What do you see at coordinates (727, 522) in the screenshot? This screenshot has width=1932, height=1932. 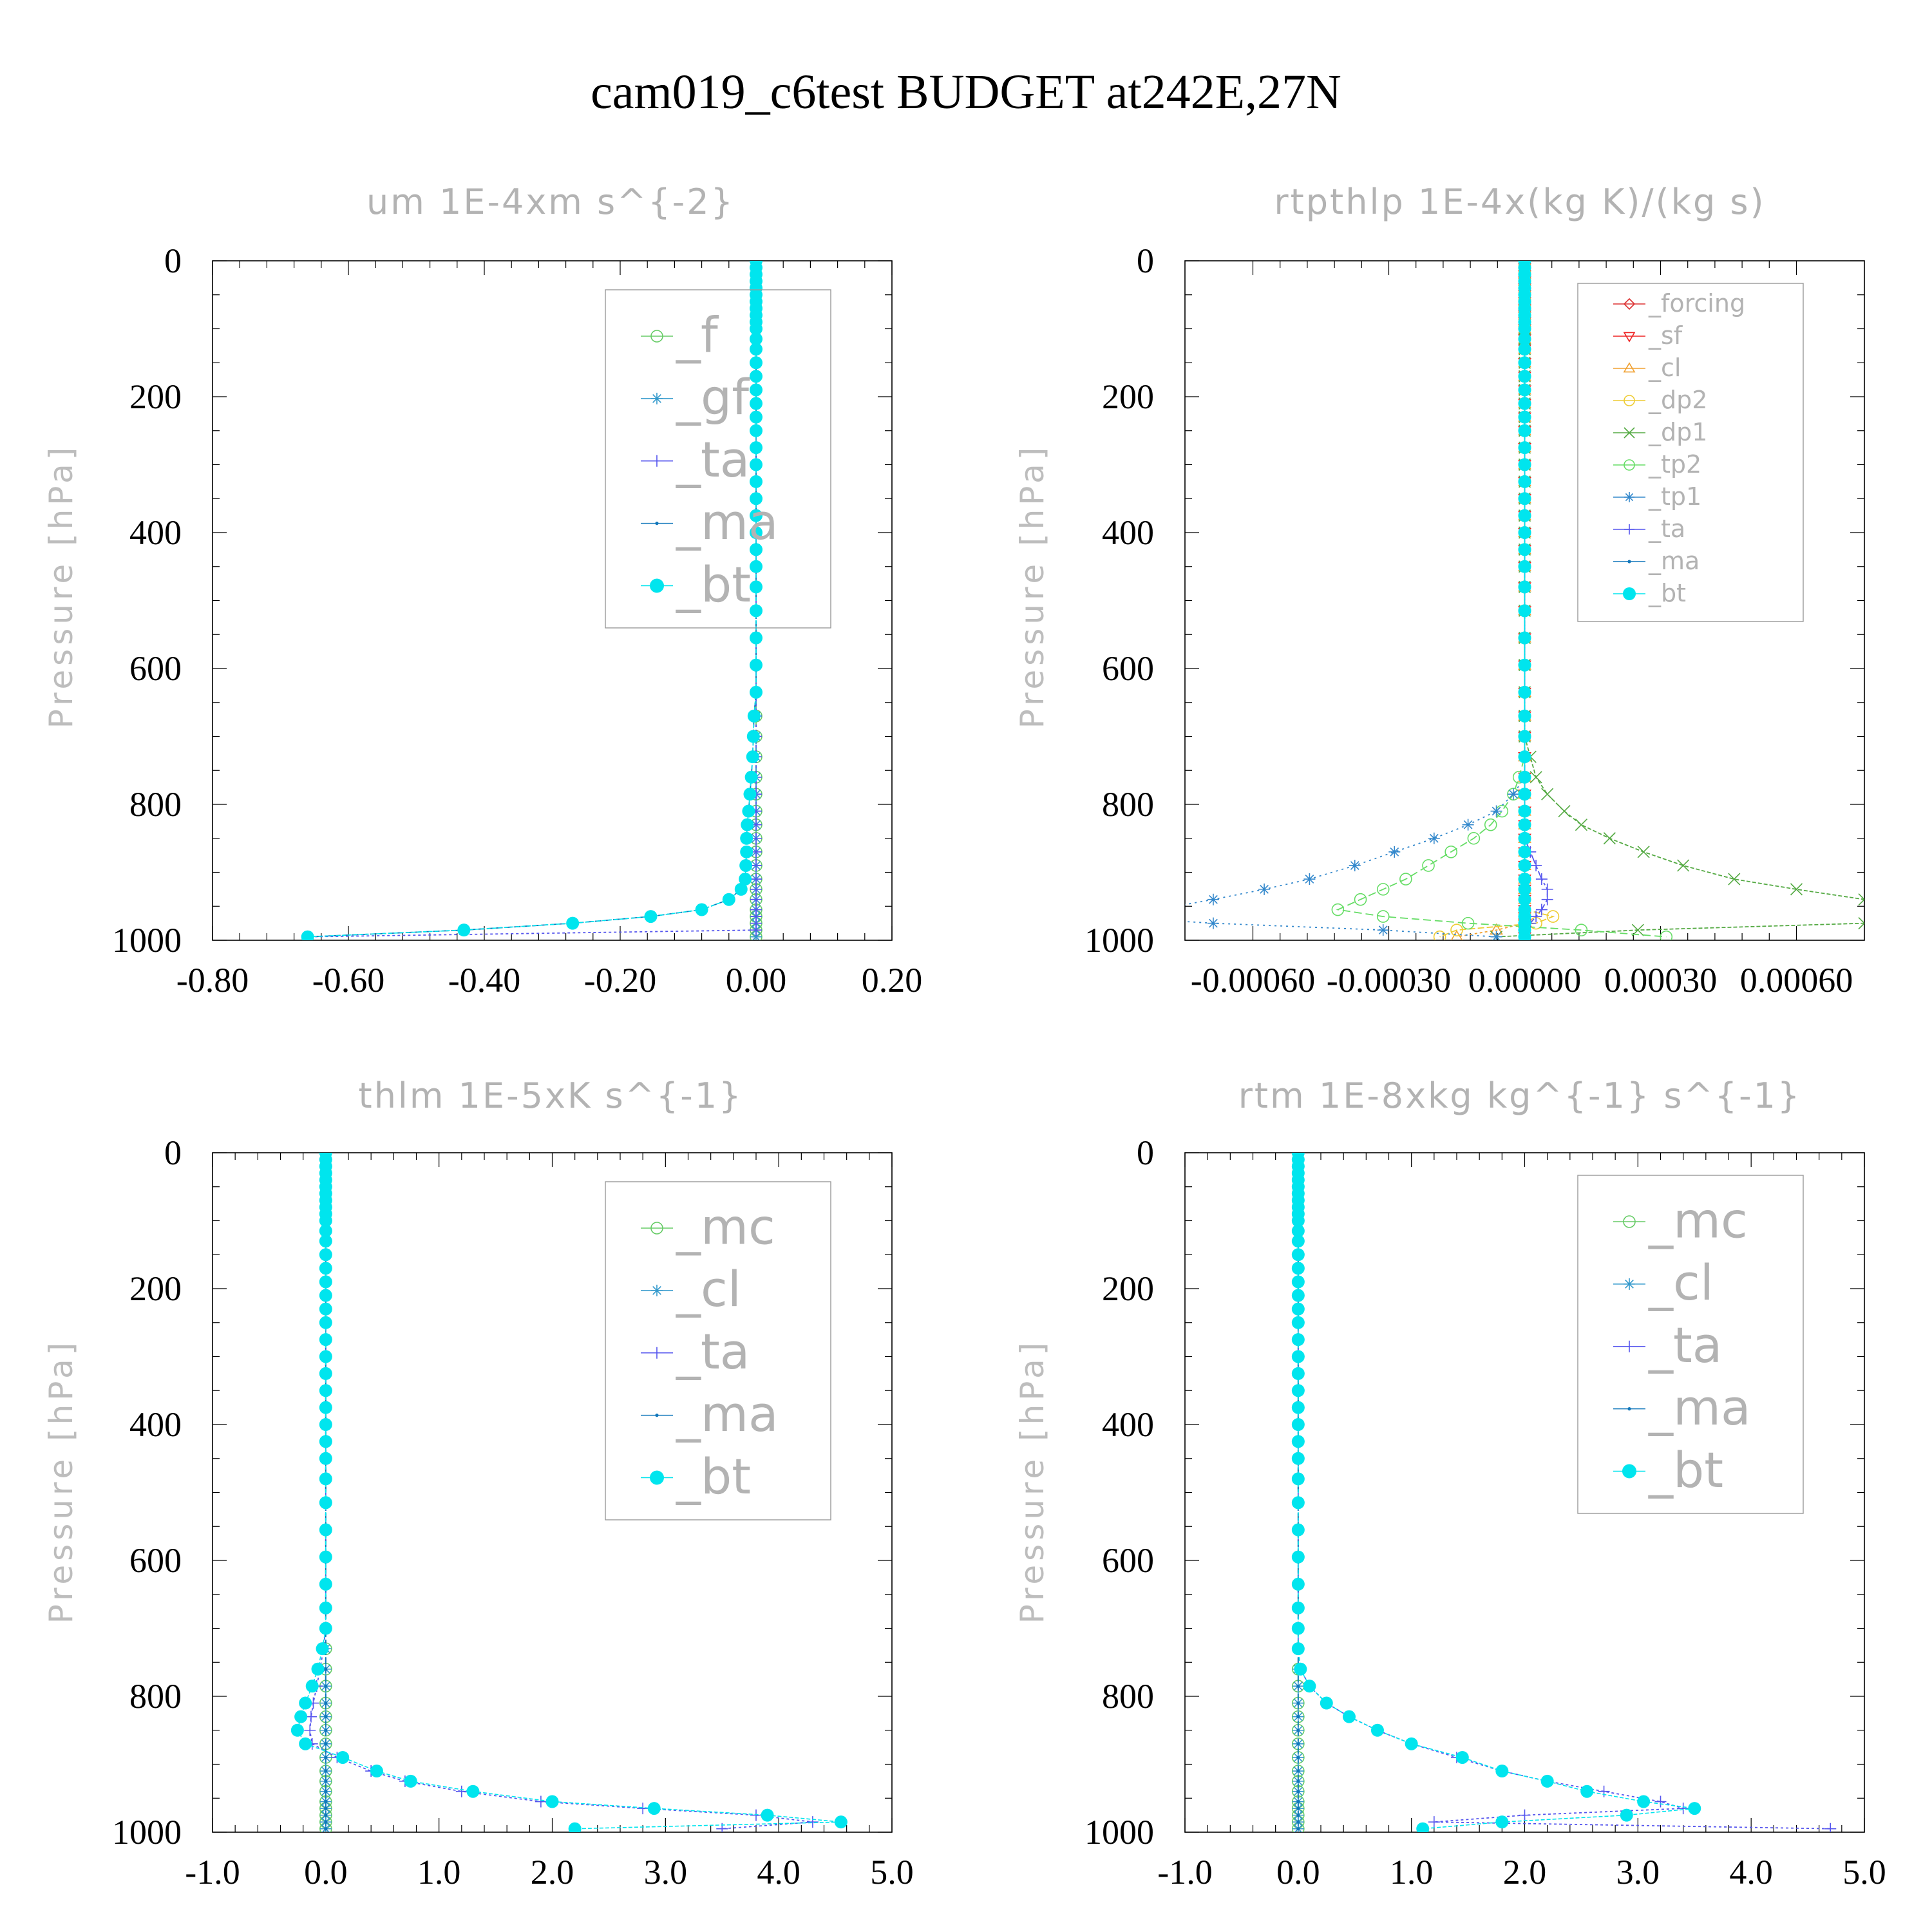 I see `legend-label: _ma` at bounding box center [727, 522].